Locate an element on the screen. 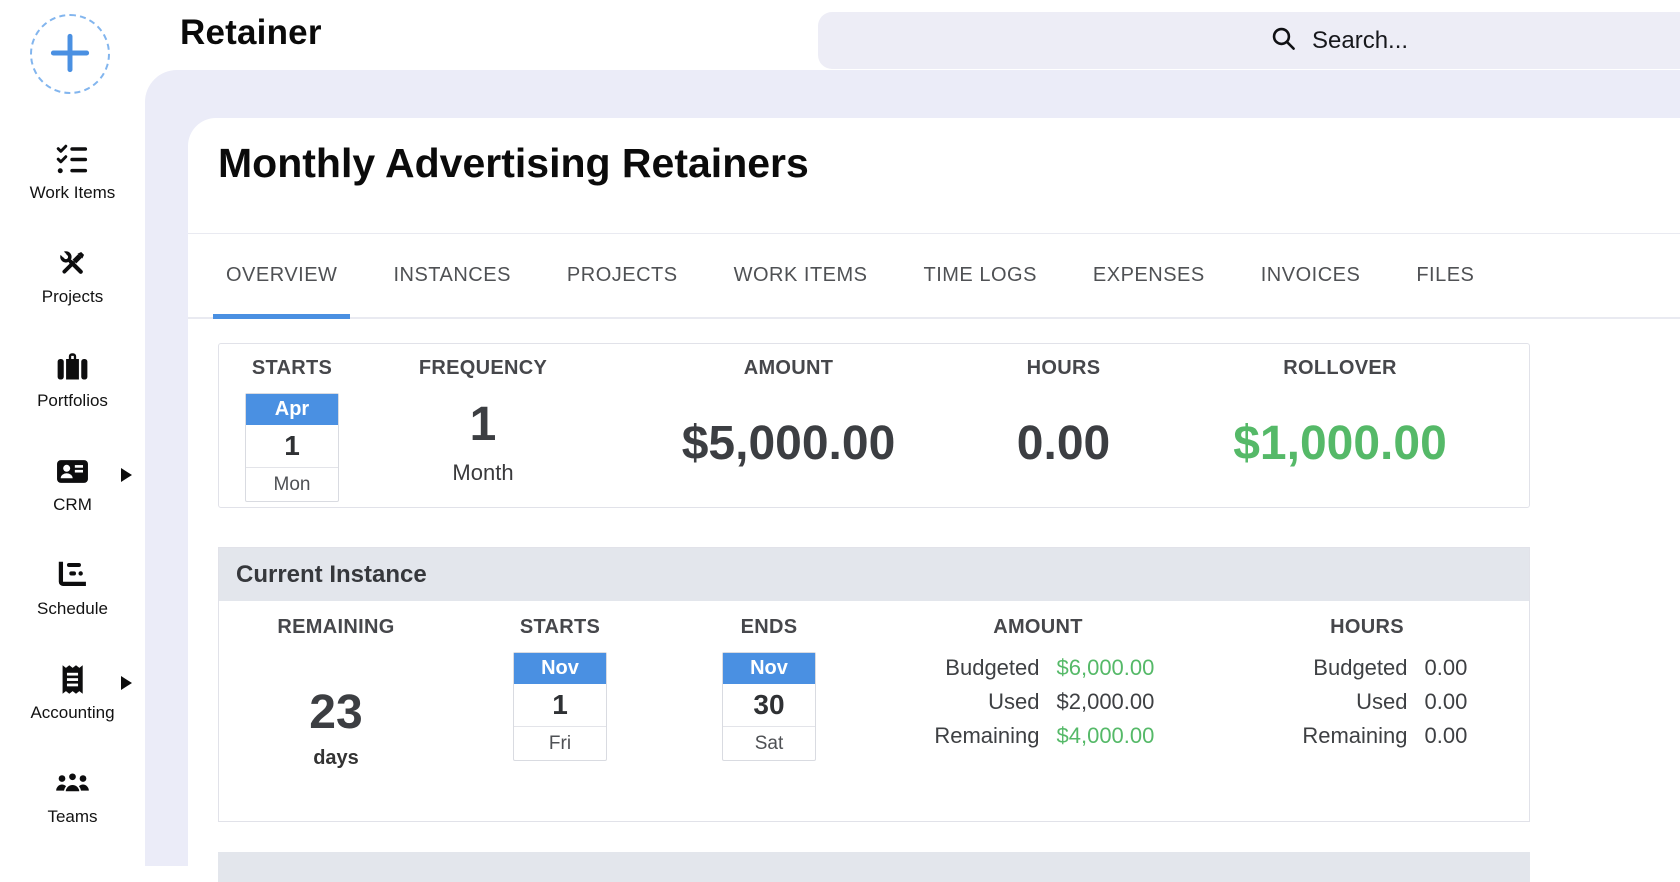 The height and width of the screenshot is (882, 1680). sidebar-item-schedule: Schedule is located at coordinates (72, 588).